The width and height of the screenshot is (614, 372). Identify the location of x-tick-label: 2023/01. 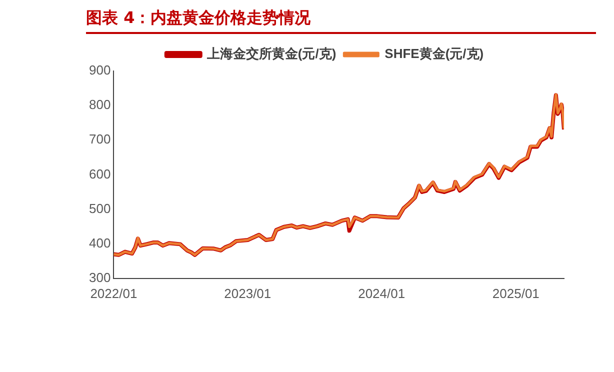
(248, 293).